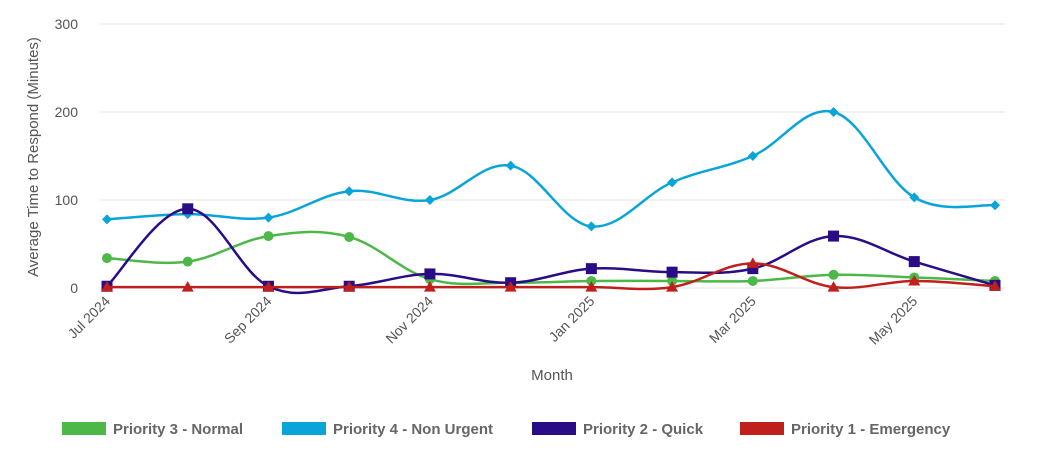  Describe the element at coordinates (67, 112) in the screenshot. I see `y-tick-label: 200` at that location.